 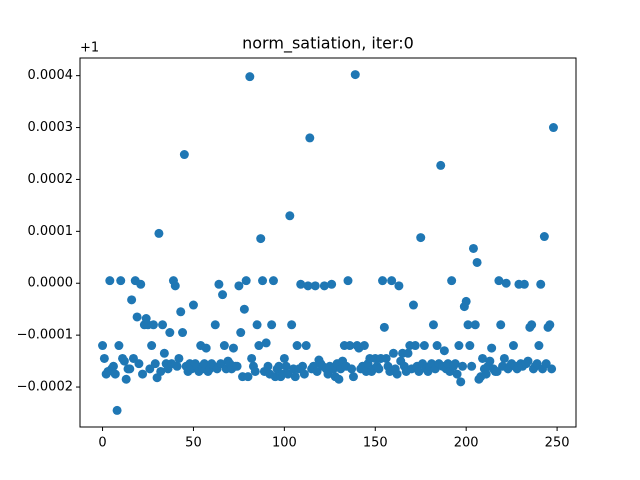 What do you see at coordinates (102, 443) in the screenshot?
I see `x-tick-label: 0` at bounding box center [102, 443].